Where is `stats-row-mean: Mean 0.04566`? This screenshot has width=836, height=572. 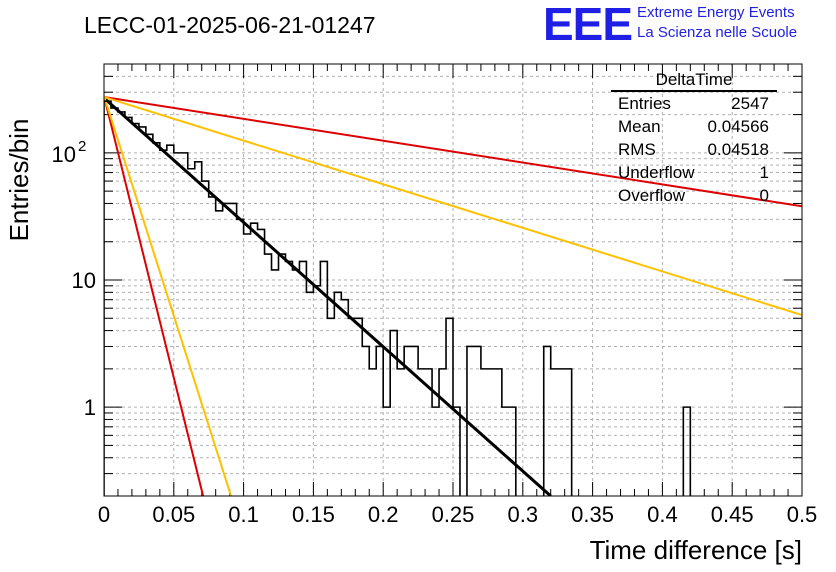
stats-row-mean: Mean 0.04566 is located at coordinates (694, 126).